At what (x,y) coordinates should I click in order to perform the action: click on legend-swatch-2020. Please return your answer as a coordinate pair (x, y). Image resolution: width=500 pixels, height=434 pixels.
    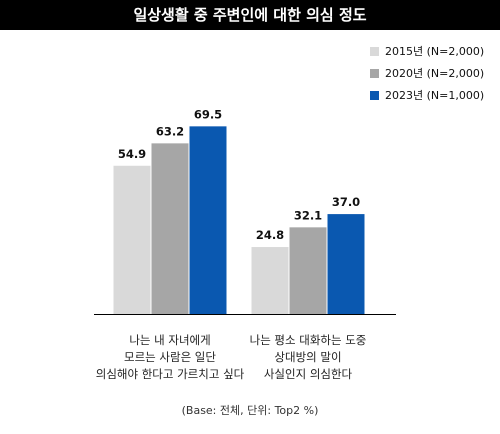
    Looking at the image, I should click on (374, 73).